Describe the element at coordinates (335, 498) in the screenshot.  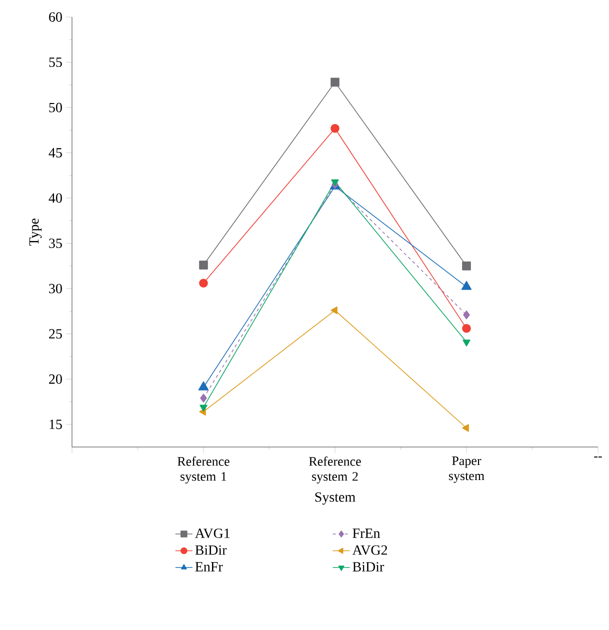
I see `x-axis-title: System` at that location.